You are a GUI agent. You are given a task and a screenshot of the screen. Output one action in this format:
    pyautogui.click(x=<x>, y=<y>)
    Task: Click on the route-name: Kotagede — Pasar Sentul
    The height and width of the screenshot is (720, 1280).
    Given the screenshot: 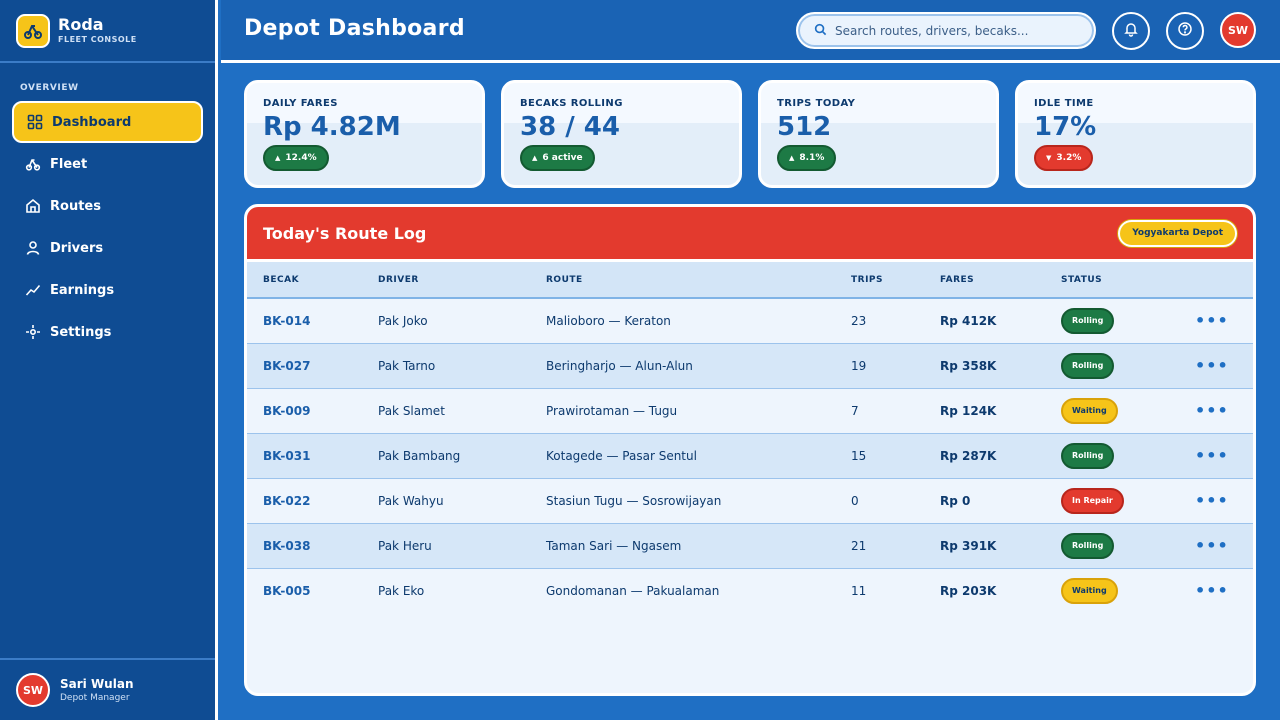 What is the action you would take?
    pyautogui.click(x=621, y=455)
    